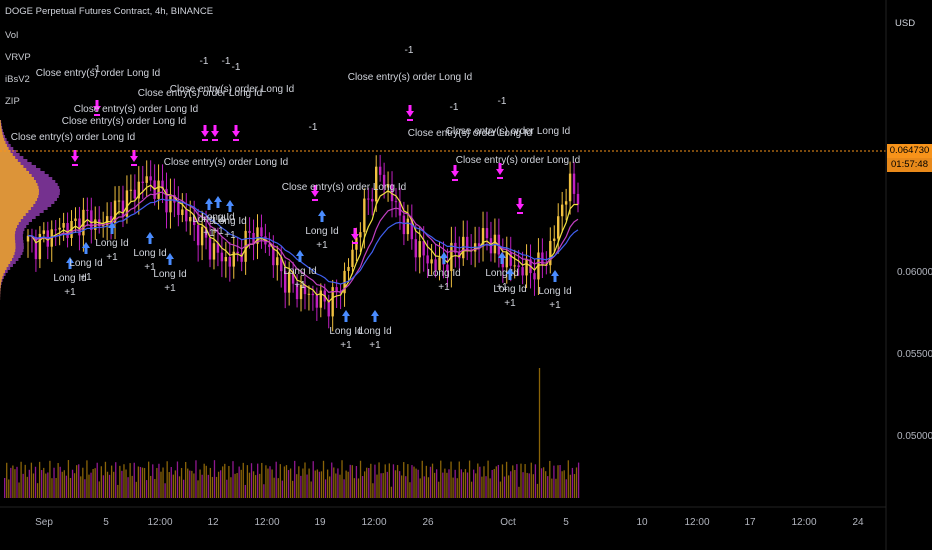 The width and height of the screenshot is (932, 550). I want to click on indicator-zip: ZIP, so click(12, 101).